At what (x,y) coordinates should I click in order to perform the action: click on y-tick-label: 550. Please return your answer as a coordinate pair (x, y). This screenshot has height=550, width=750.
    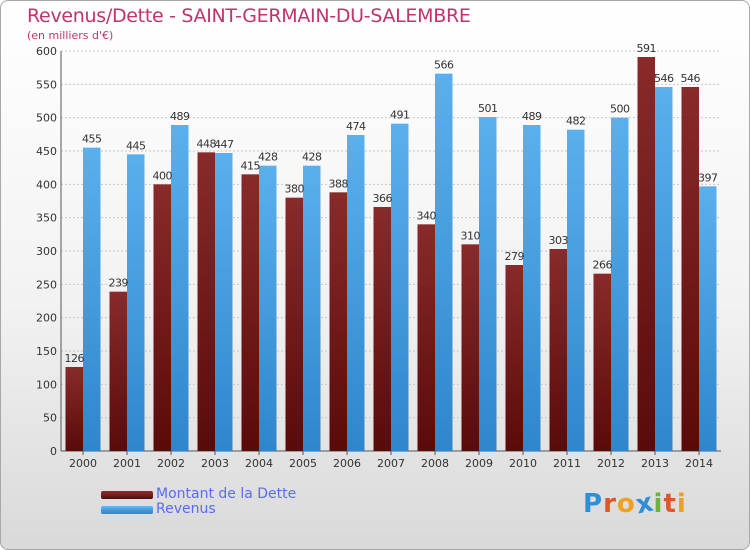
    Looking at the image, I should click on (46, 84).